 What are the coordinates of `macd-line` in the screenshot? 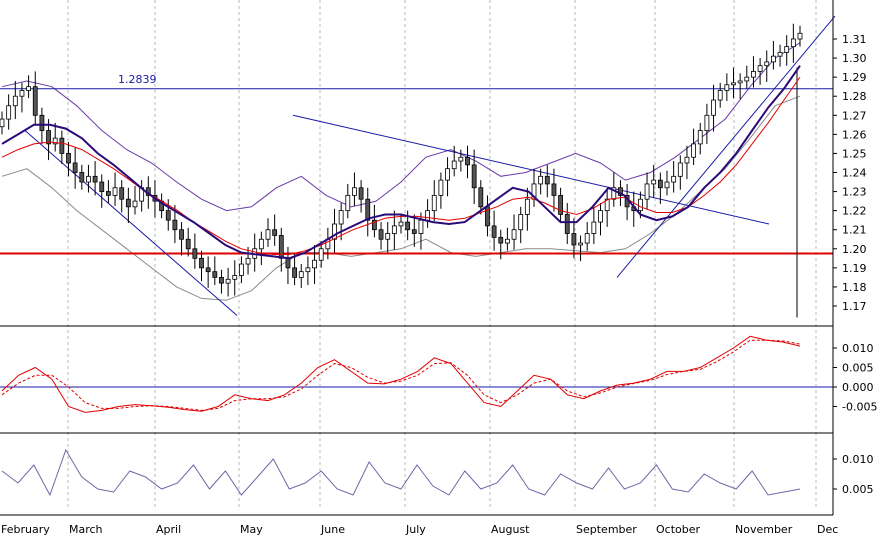 It's located at (401, 374).